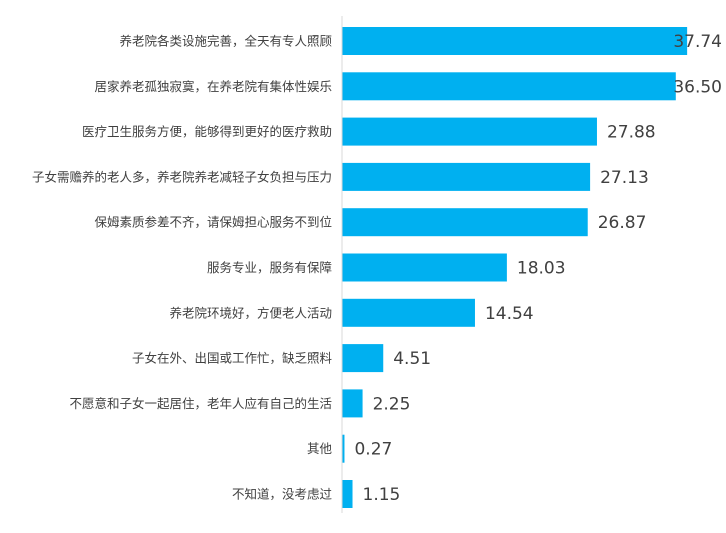 Image resolution: width=726 pixels, height=533 pixels. What do you see at coordinates (182, 176) in the screenshot?
I see `category-label: 子女需赡养的老人多，养老院养老减轻子女负担与压力` at bounding box center [182, 176].